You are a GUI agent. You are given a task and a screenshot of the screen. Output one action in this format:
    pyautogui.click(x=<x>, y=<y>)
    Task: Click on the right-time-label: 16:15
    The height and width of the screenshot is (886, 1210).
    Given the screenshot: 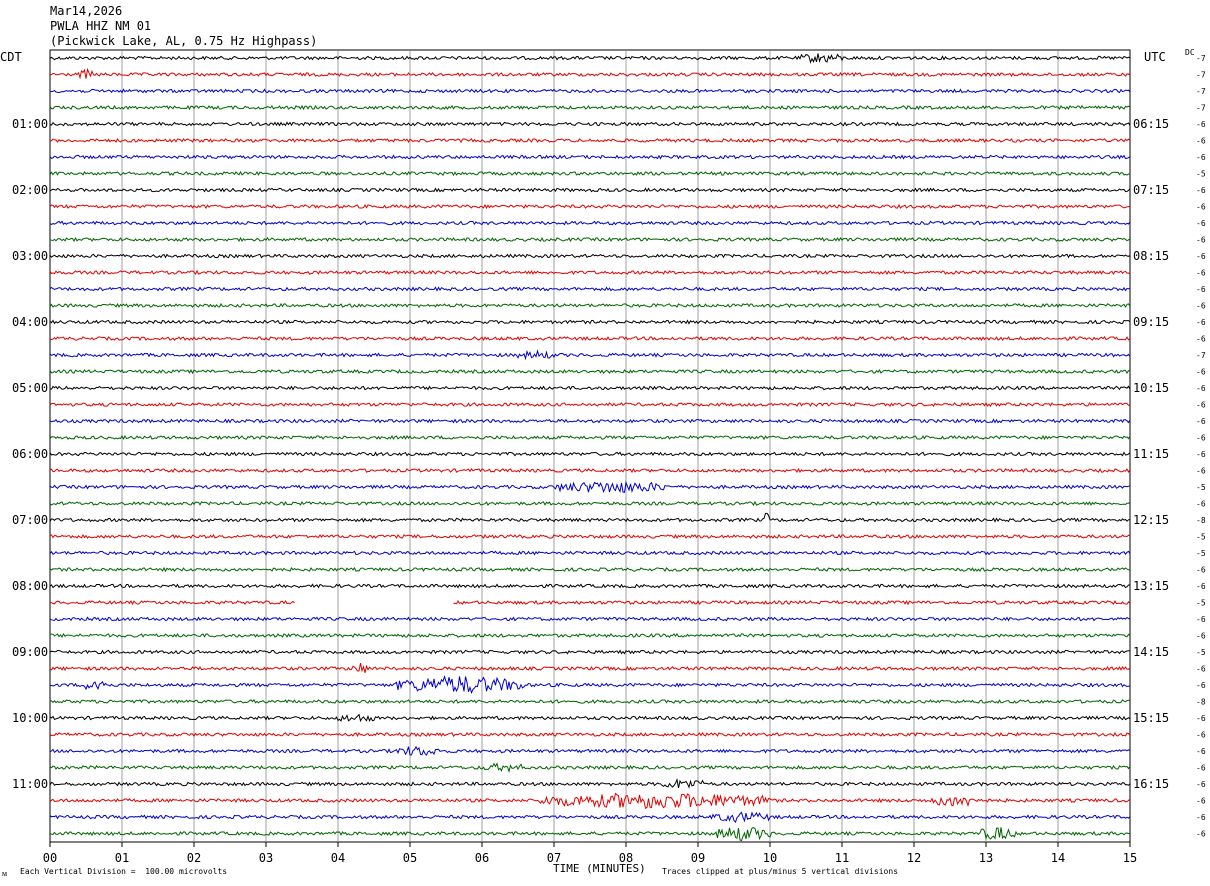 What is the action you would take?
    pyautogui.click(x=1151, y=784)
    